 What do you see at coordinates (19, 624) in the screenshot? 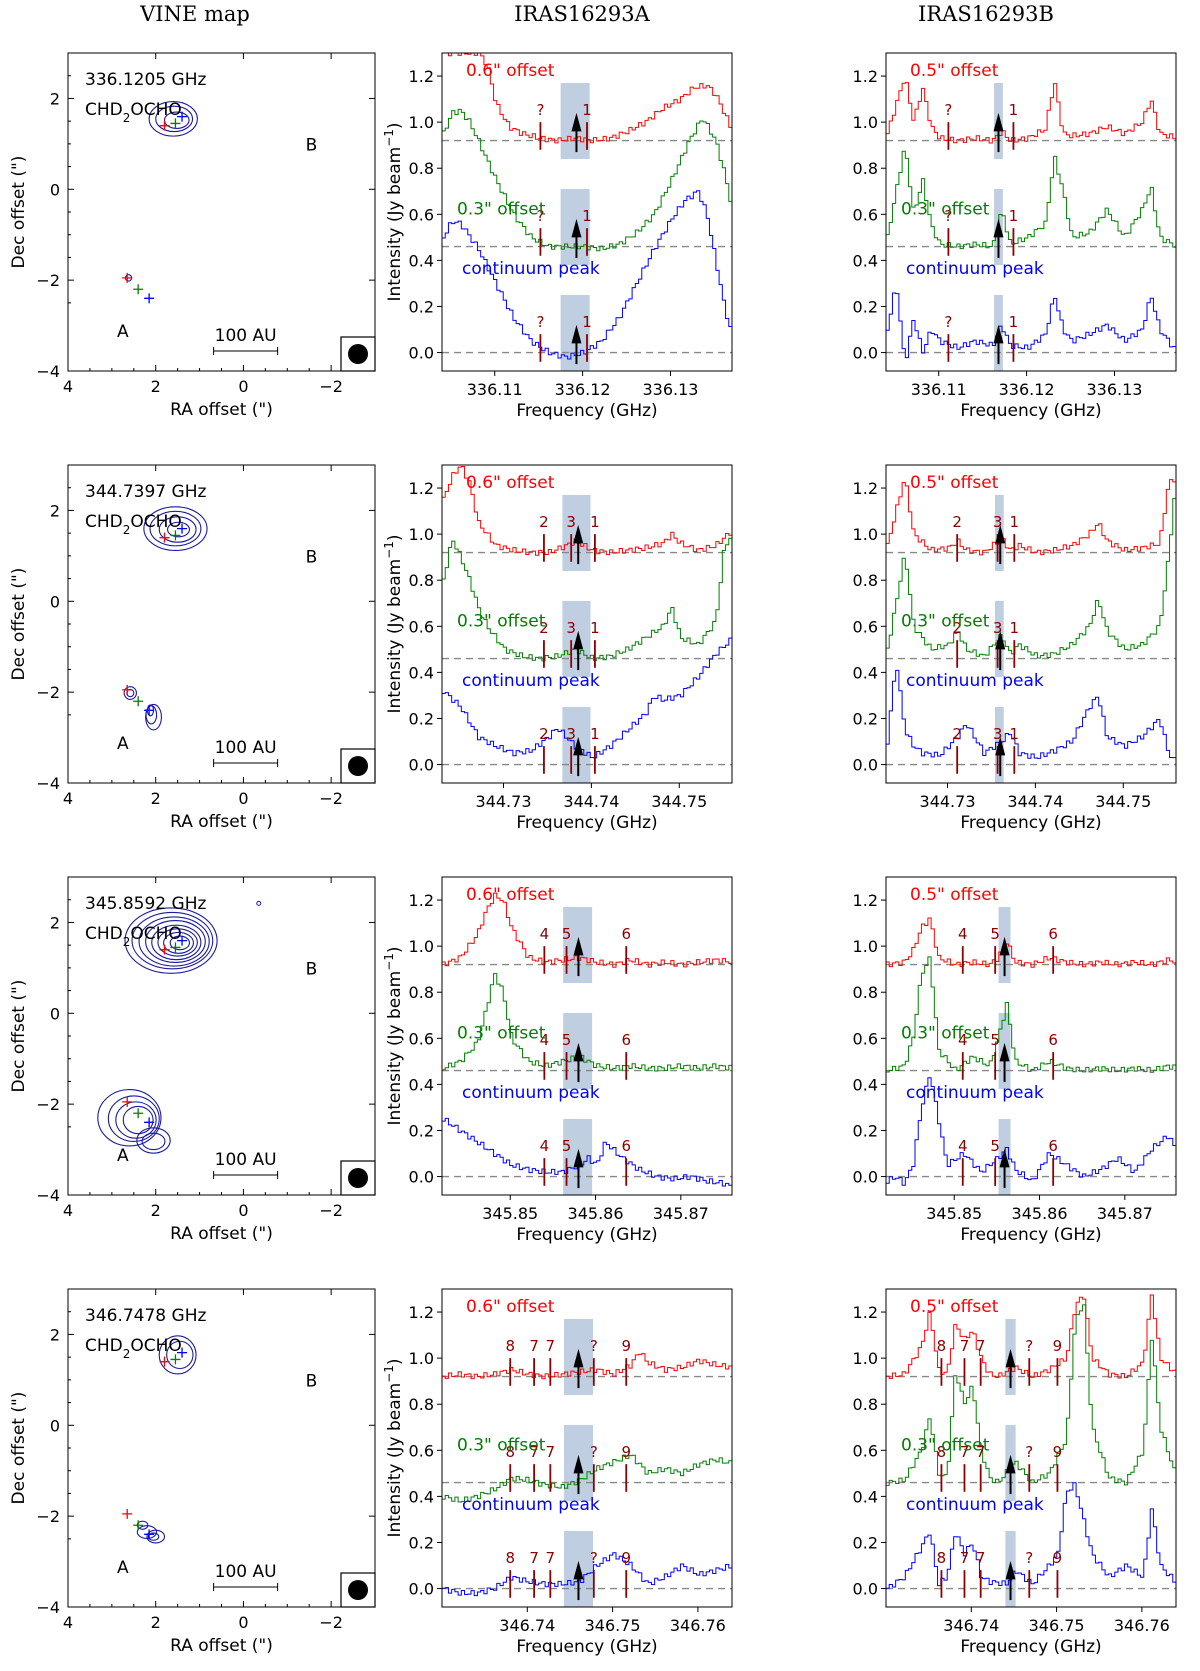
I see `dec-axis-title: Dec offset (")` at bounding box center [19, 624].